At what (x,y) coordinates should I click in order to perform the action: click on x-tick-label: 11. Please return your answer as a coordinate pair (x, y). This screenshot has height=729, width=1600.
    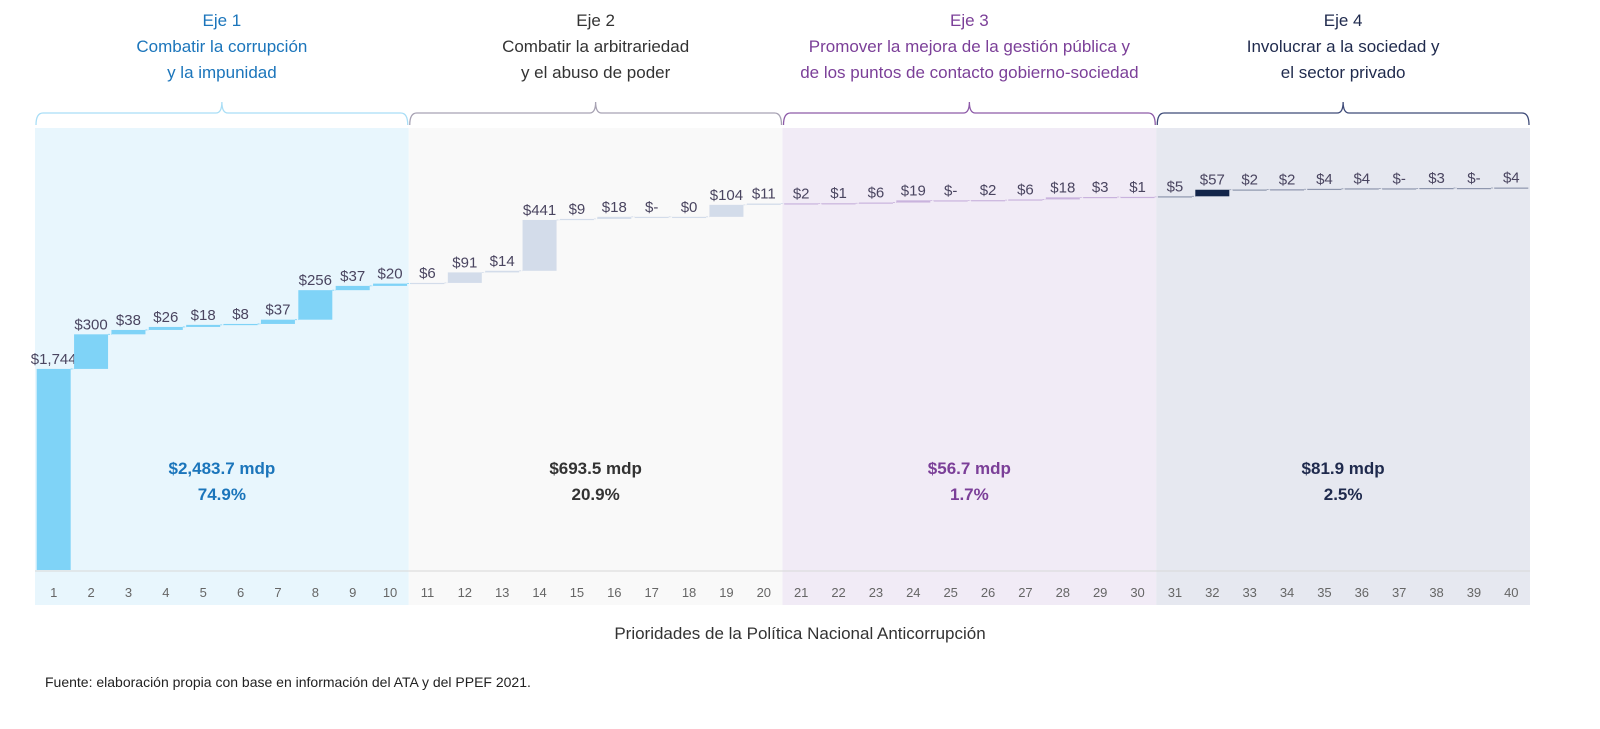
    Looking at the image, I should click on (428, 592).